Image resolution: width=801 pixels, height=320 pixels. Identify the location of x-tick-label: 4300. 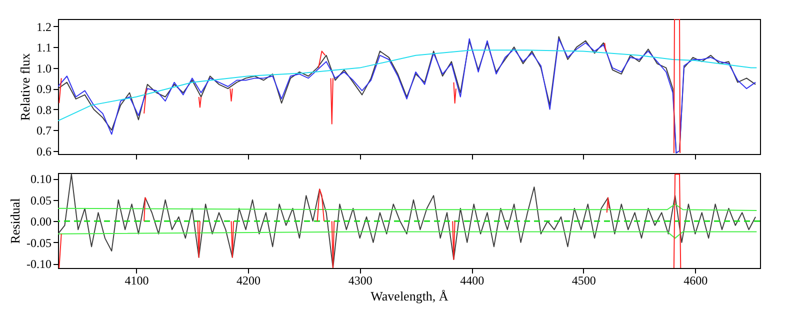
(360, 281).